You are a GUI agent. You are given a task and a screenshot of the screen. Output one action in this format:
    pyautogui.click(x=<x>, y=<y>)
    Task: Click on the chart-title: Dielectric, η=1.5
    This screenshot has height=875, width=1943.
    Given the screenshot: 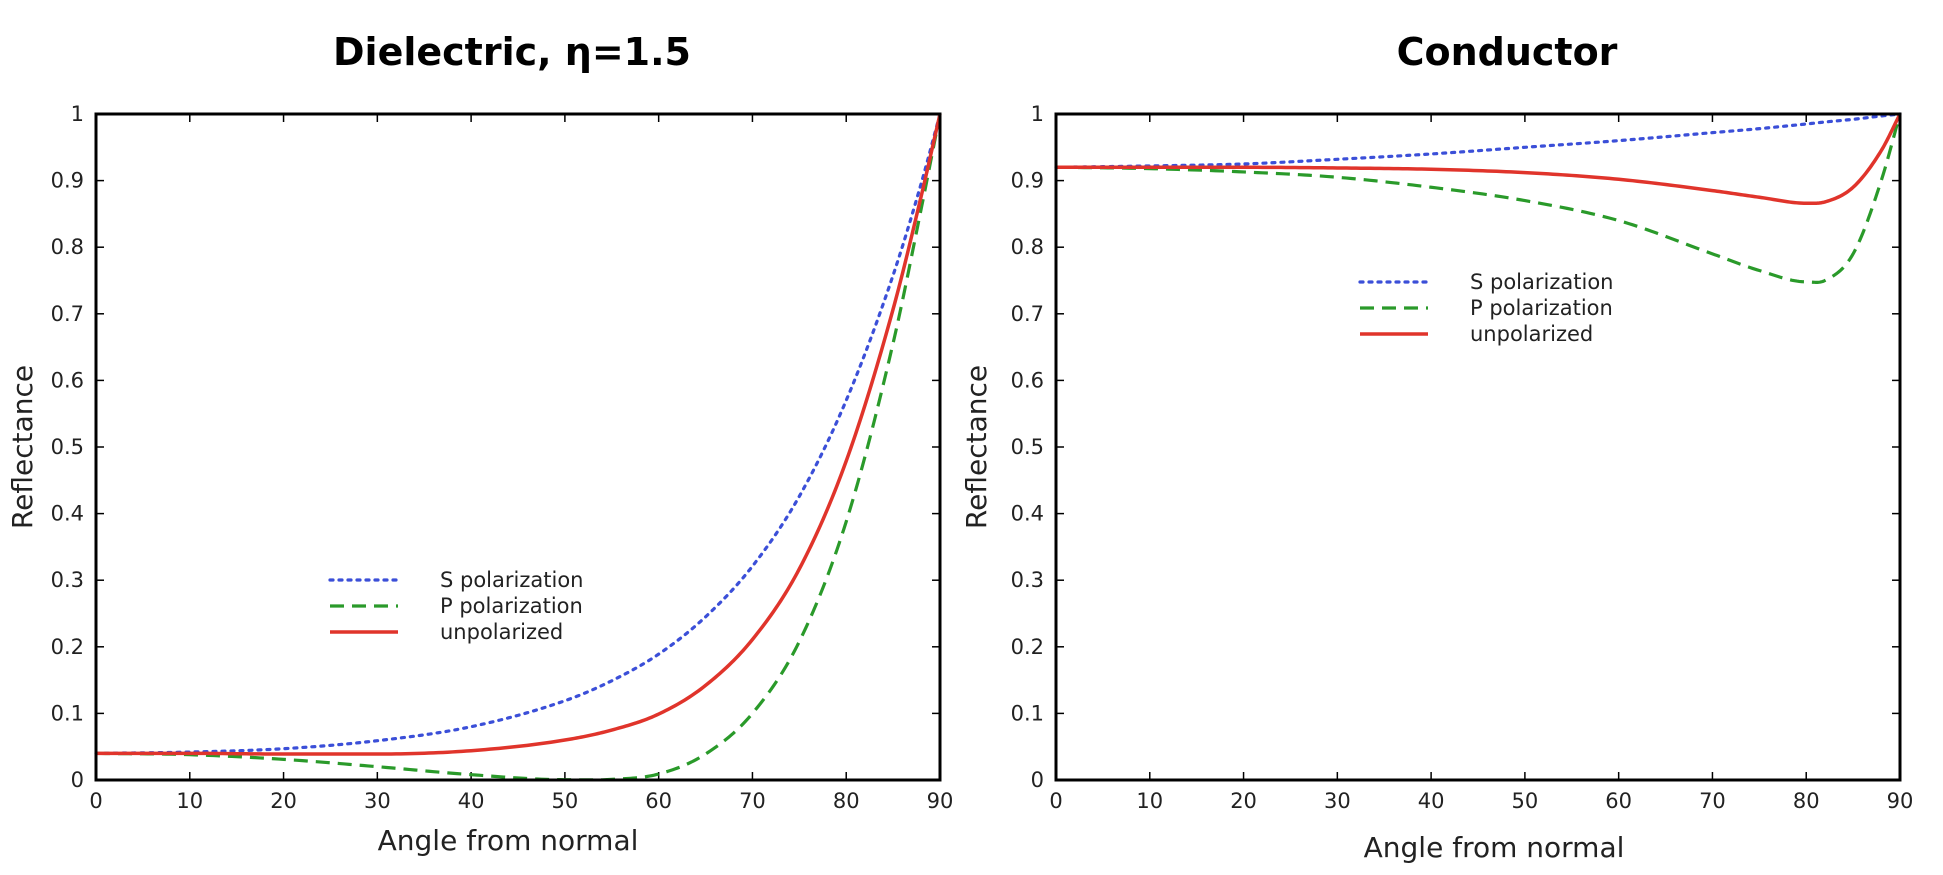 What is the action you would take?
    pyautogui.click(x=512, y=52)
    